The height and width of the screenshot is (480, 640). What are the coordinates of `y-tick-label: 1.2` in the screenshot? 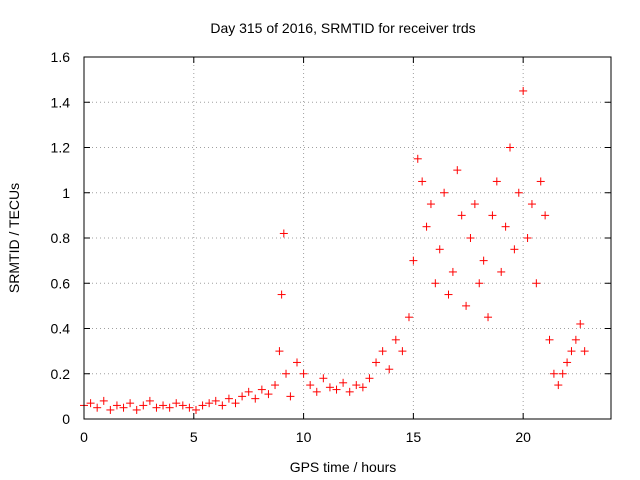 It's located at (61, 148).